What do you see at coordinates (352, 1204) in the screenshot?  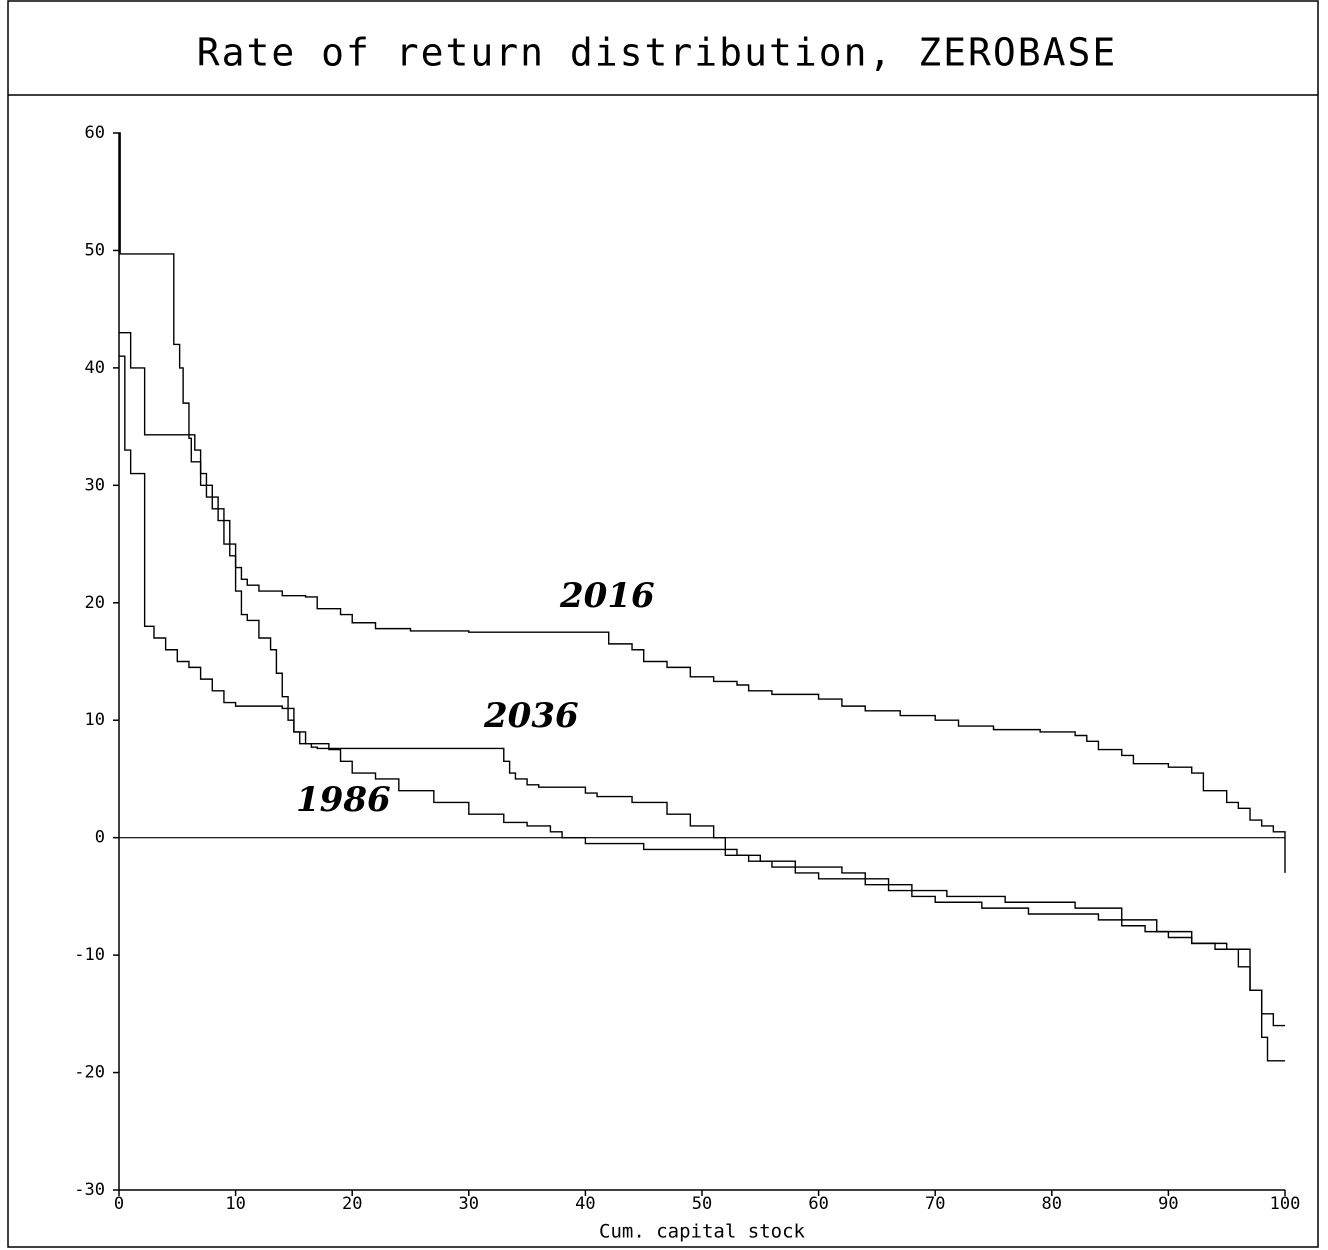 I see `x-tick-label: 20` at bounding box center [352, 1204].